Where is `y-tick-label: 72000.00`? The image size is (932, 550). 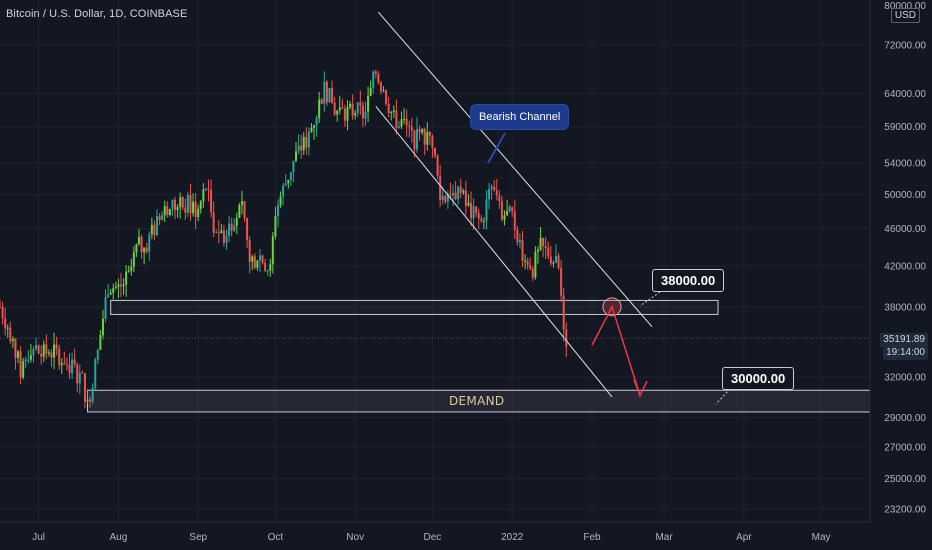
y-tick-label: 72000.00 is located at coordinates (905, 46).